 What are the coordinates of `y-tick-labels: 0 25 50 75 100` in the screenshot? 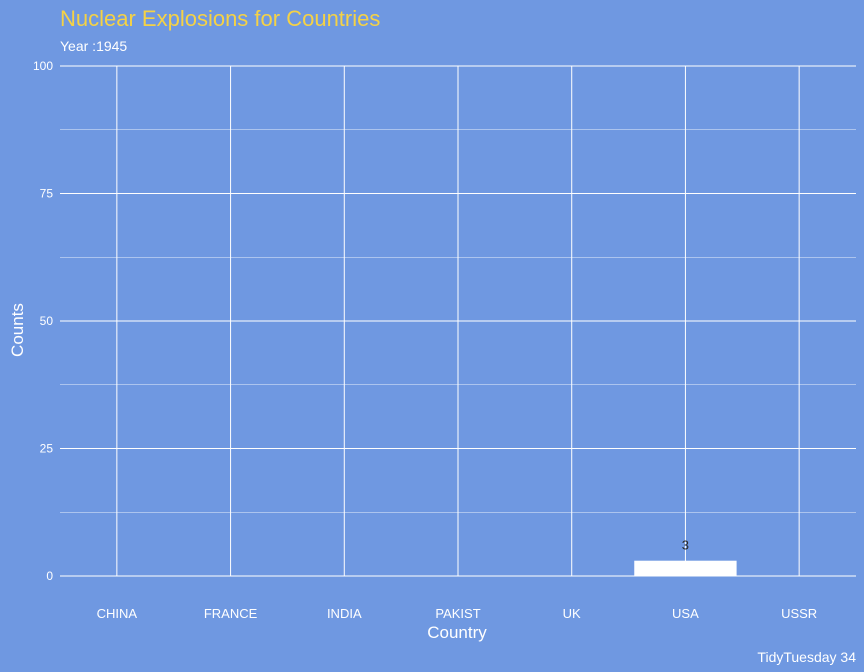 It's located at (43, 321).